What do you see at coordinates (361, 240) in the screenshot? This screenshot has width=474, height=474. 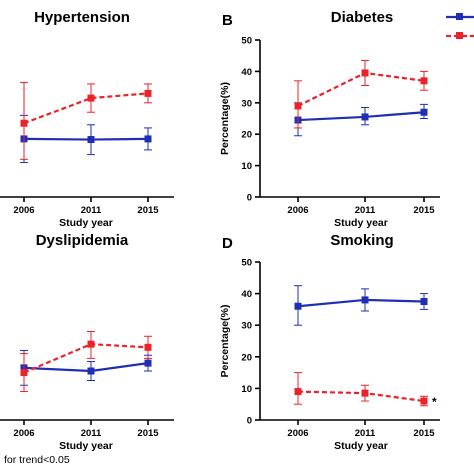 I see `panel-title: Smoking` at bounding box center [361, 240].